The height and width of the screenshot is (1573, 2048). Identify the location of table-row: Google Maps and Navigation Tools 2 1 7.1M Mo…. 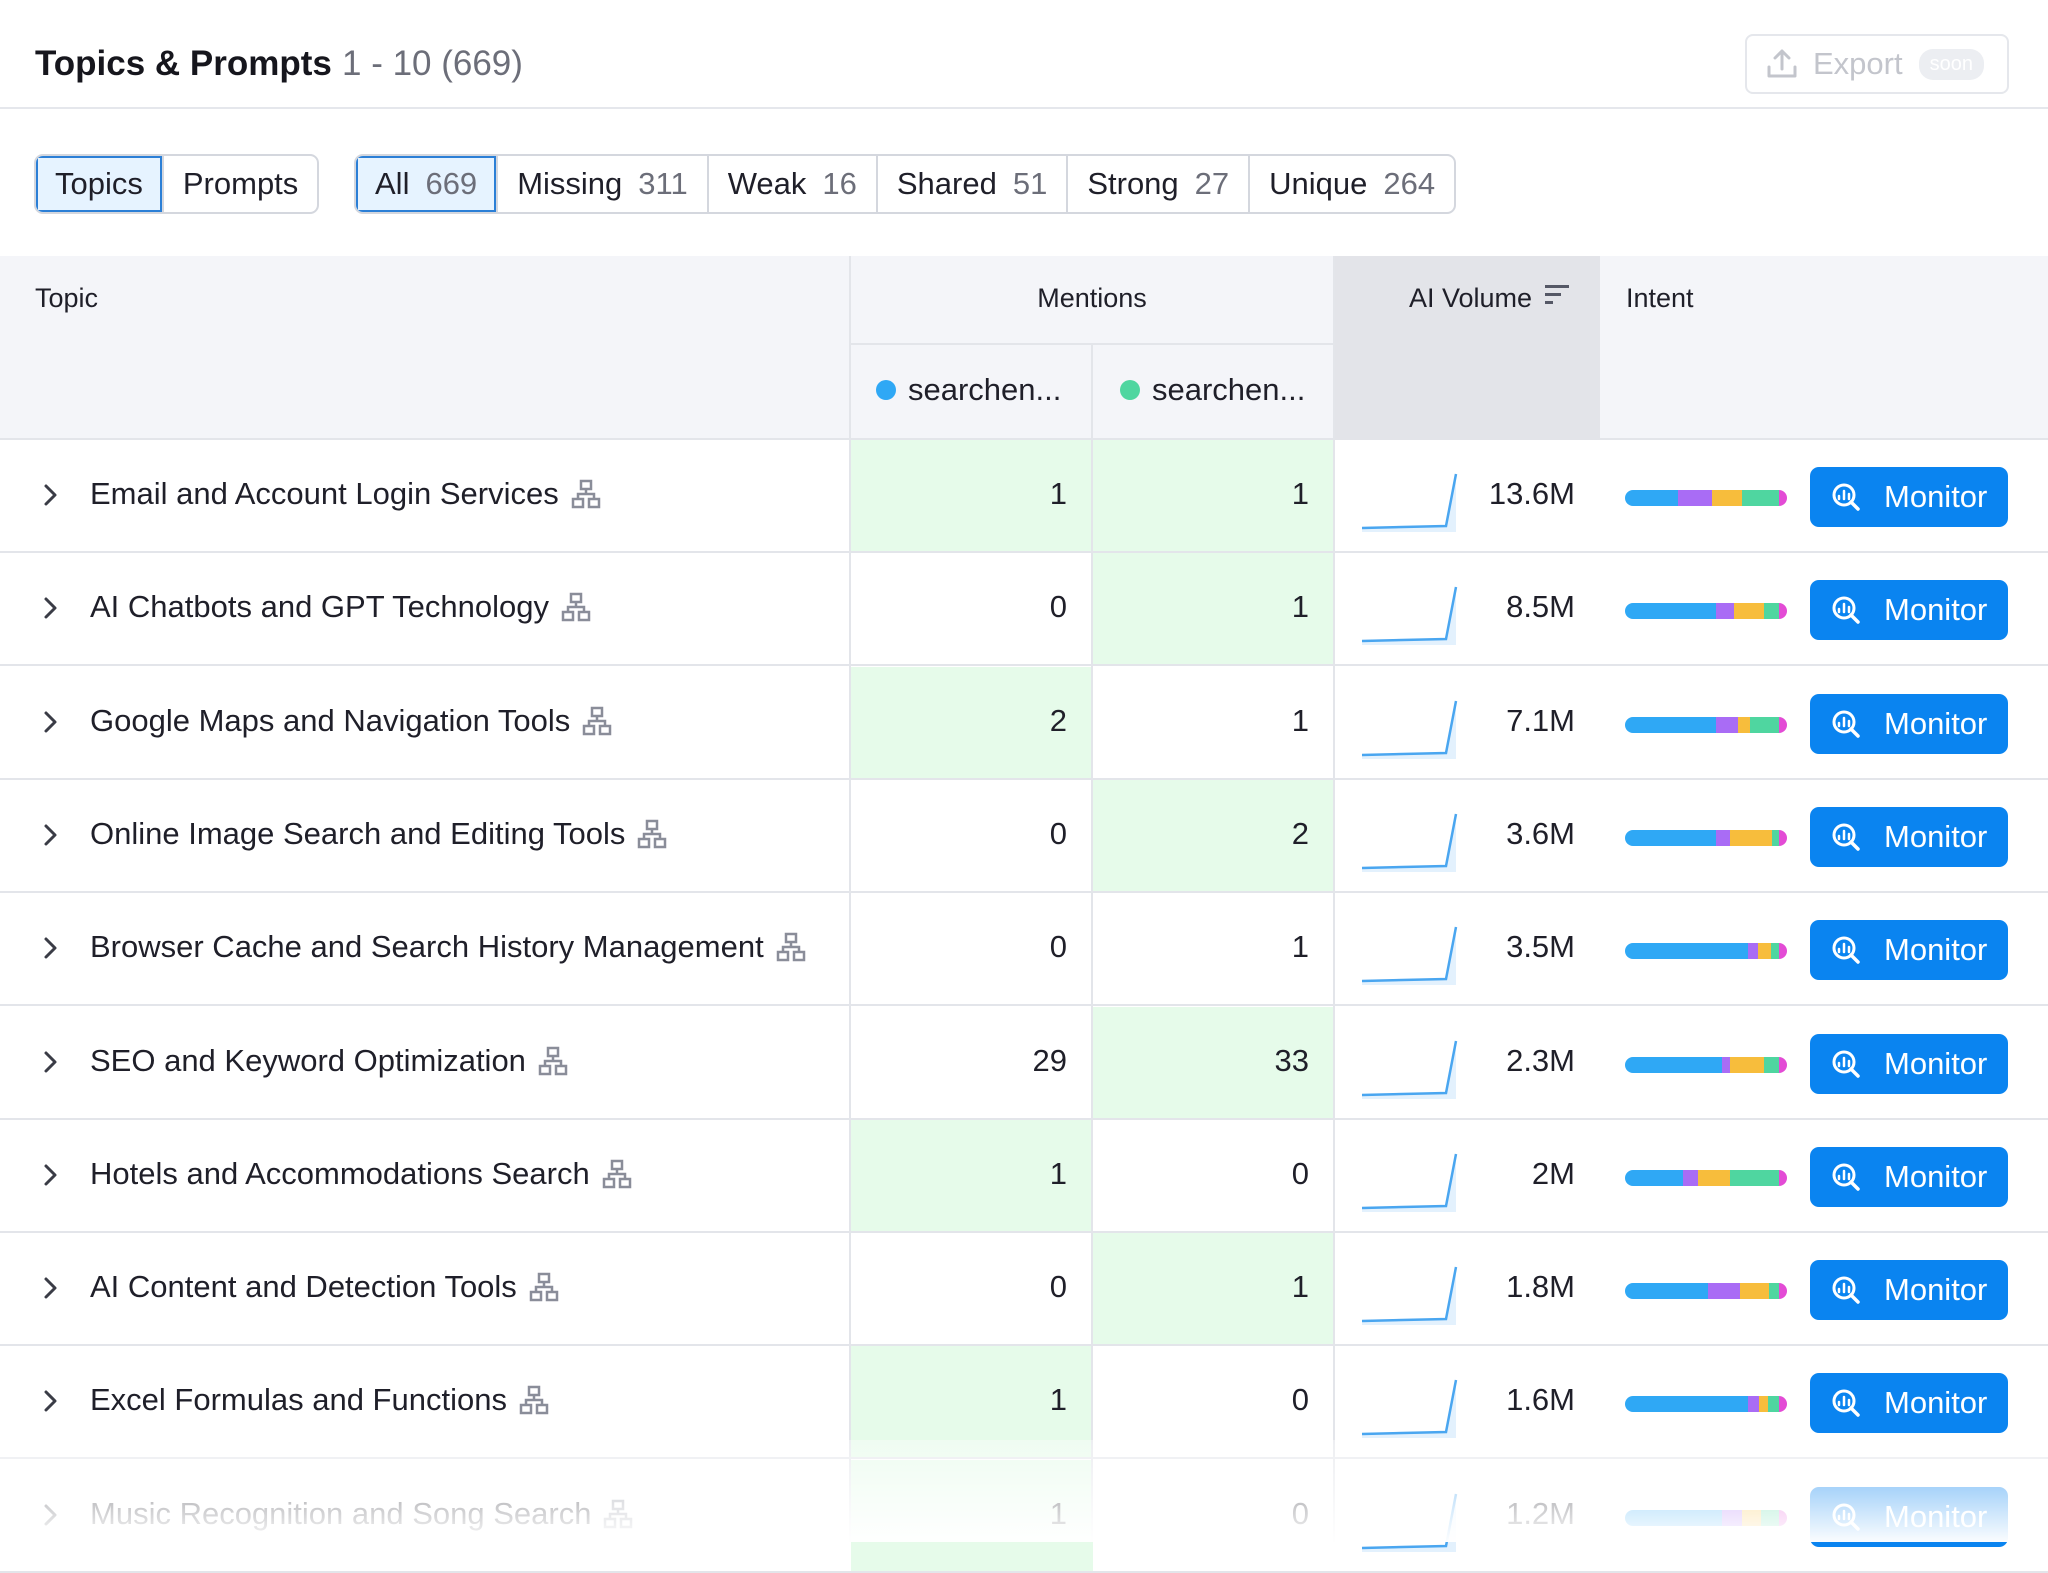
(1024, 723).